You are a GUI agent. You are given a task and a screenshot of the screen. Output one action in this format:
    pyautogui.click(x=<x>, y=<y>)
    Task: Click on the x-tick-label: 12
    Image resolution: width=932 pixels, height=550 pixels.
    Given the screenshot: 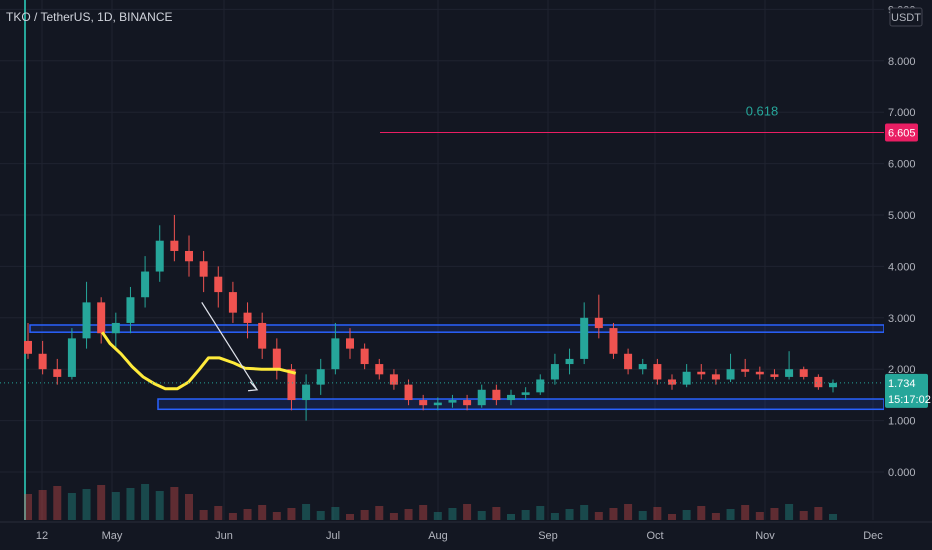 What is the action you would take?
    pyautogui.click(x=42, y=536)
    